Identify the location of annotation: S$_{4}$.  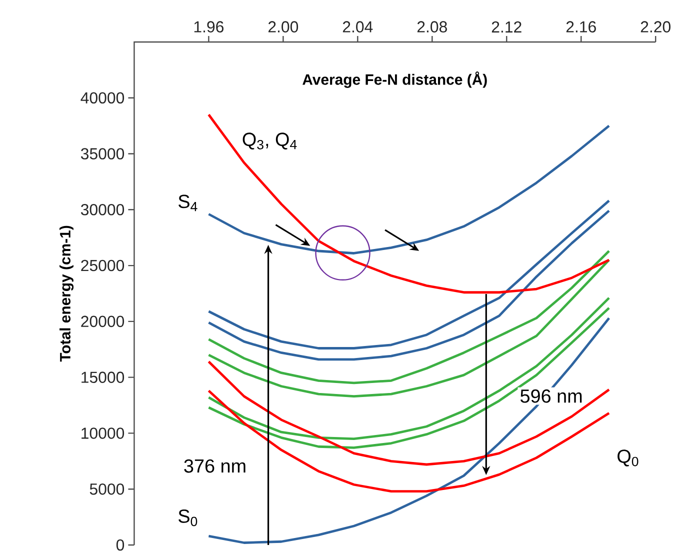
(188, 203).